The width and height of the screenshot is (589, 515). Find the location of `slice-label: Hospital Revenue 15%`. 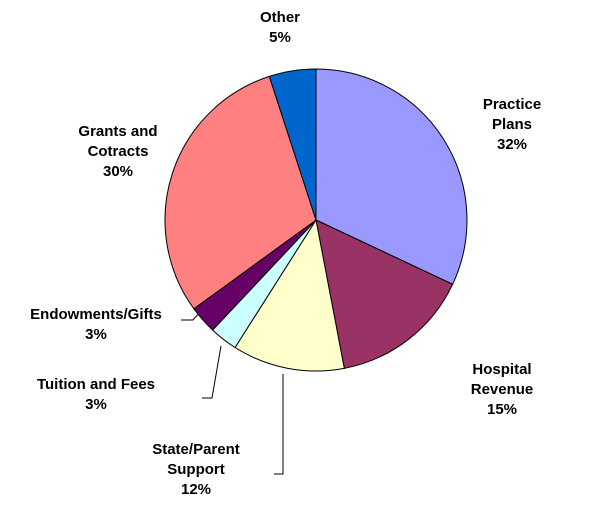

slice-label: Hospital Revenue 15% is located at coordinates (502, 390).